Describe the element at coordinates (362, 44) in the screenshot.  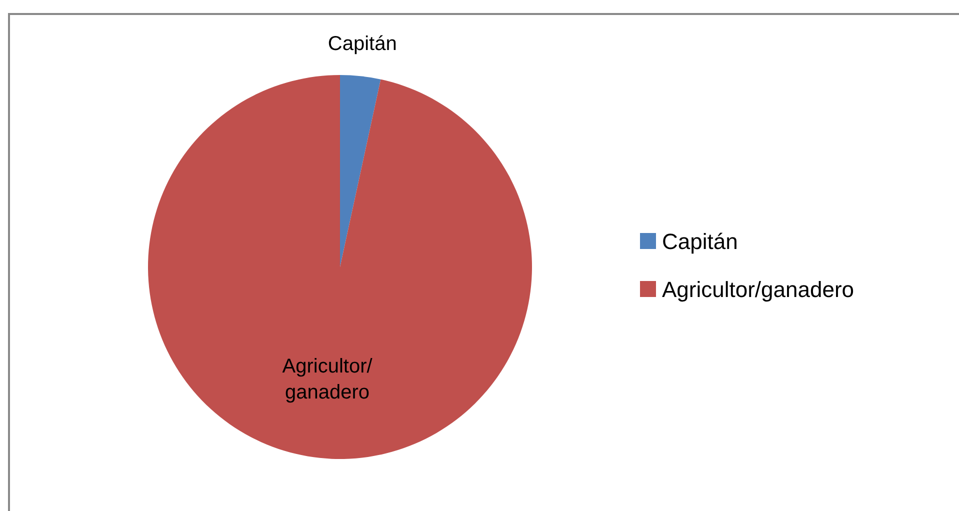
I see `slice-label: Capitán` at that location.